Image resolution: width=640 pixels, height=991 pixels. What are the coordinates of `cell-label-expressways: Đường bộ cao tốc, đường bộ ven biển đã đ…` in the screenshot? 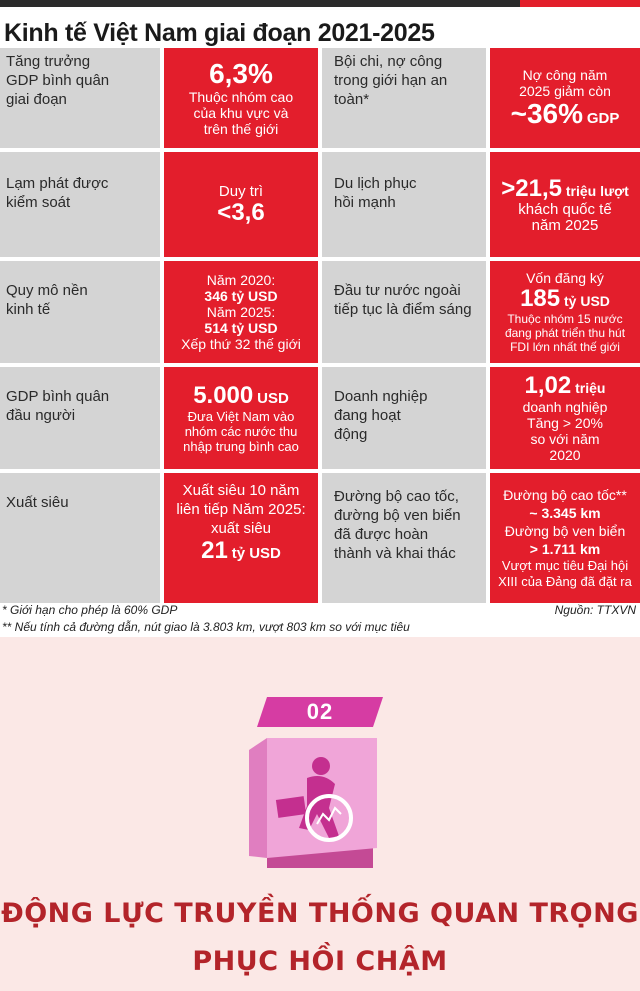 It's located at (404, 538).